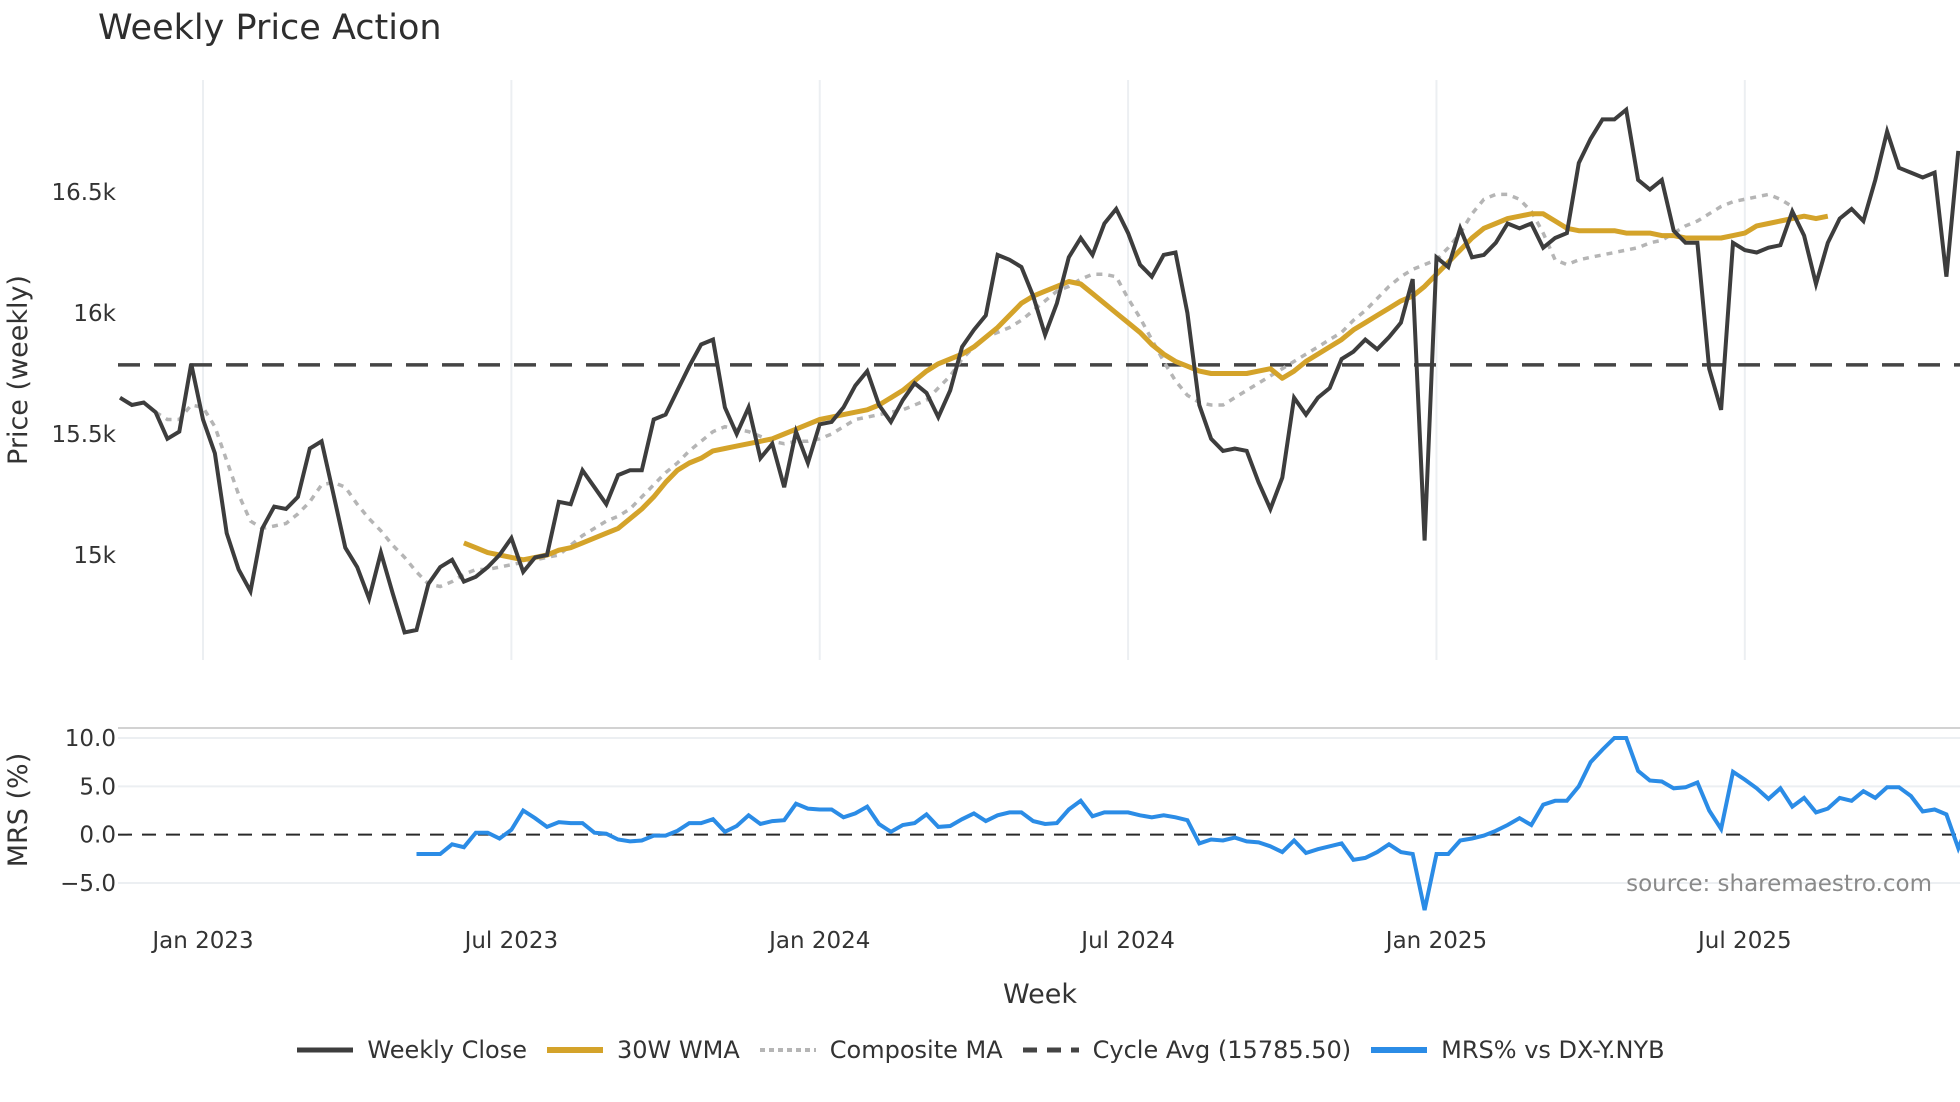 This screenshot has height=1102, width=1960. What do you see at coordinates (83, 193) in the screenshot?
I see `y-tick-label: 16.5k` at bounding box center [83, 193].